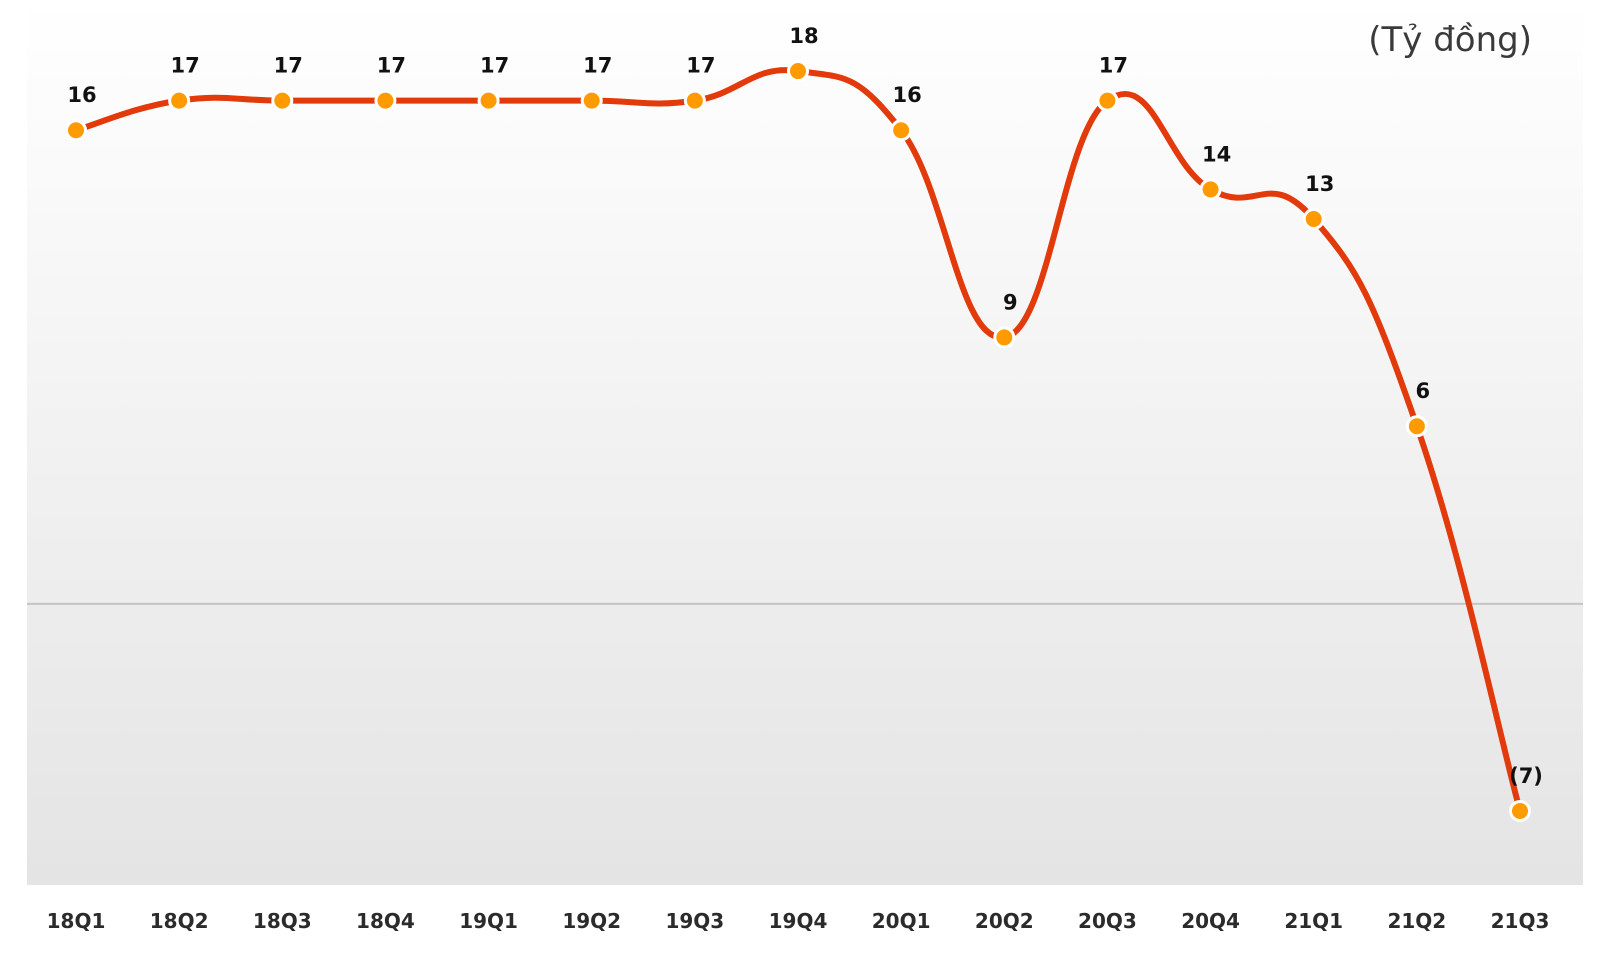 The height and width of the screenshot is (967, 1600). I want to click on data-point-19Q3, so click(694, 100).